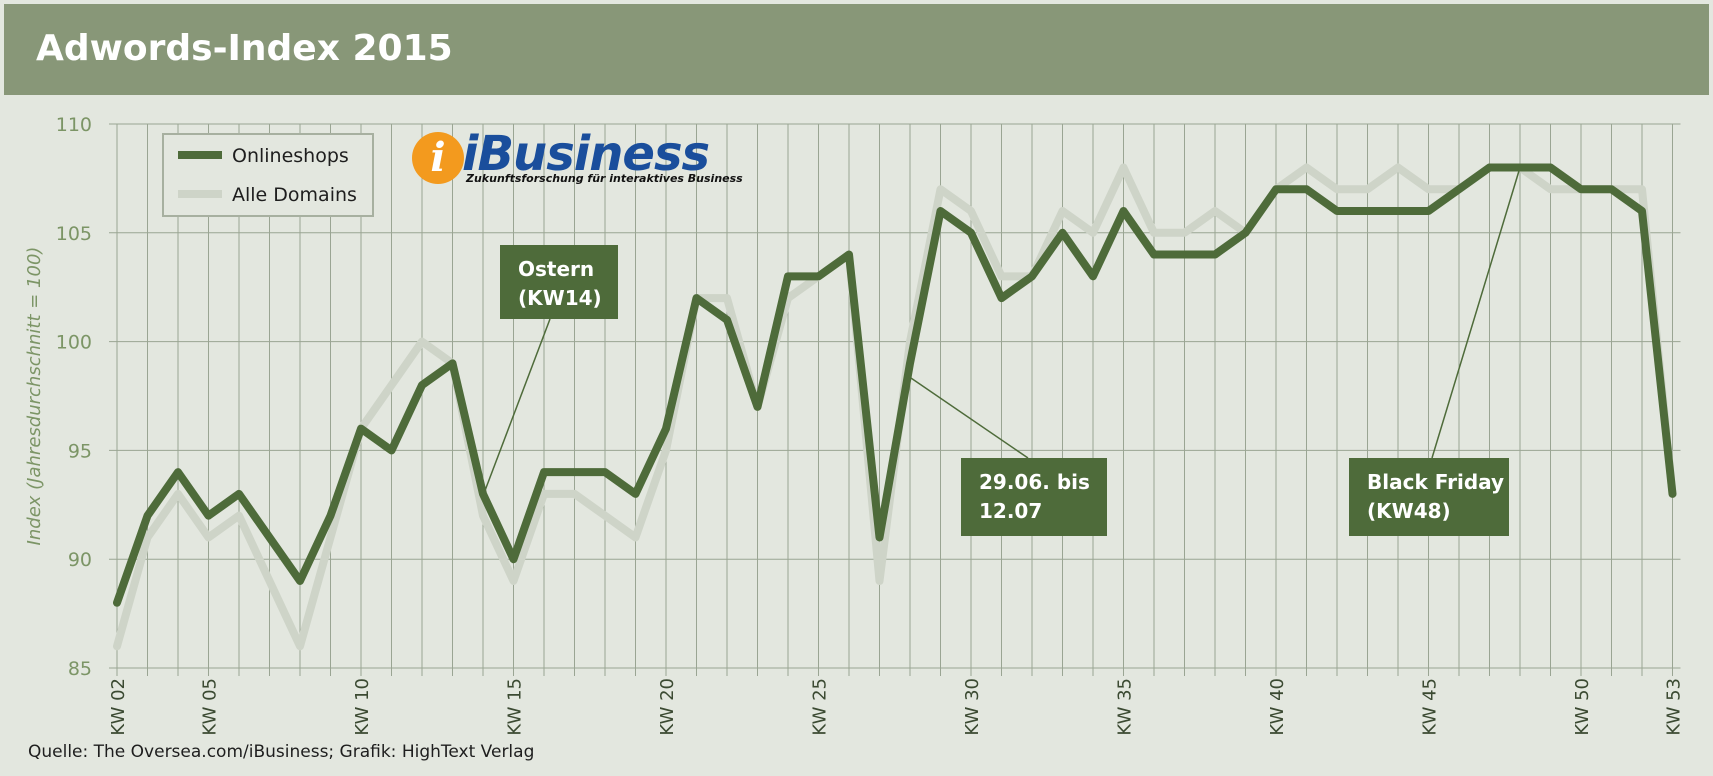 Image resolution: width=1713 pixels, height=776 pixels. Describe the element at coordinates (556, 269) in the screenshot. I see `callout-label: Ostern` at that location.